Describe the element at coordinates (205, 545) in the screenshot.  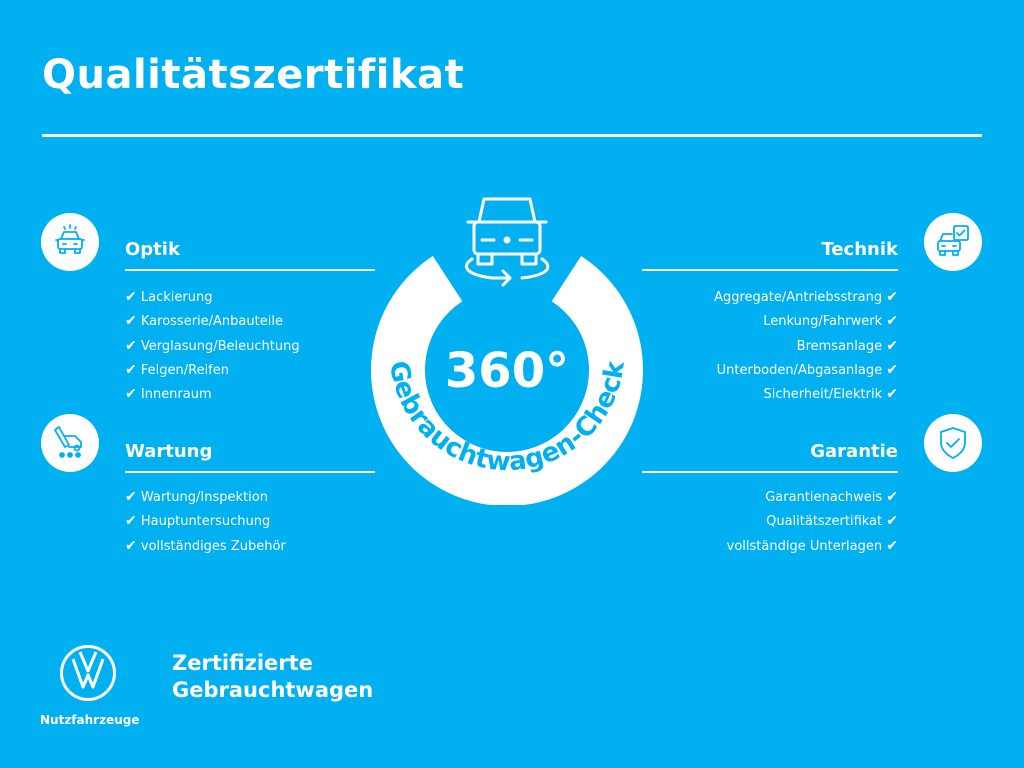
I see `list-item: ✔ vollständiges Zubehör` at that location.